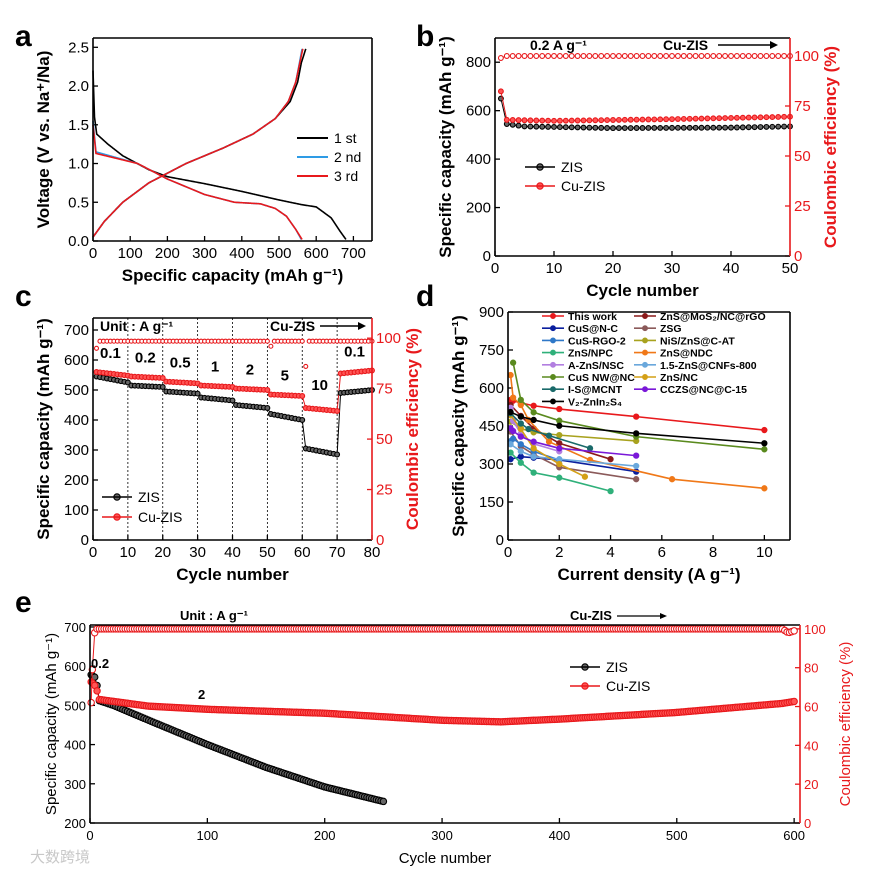 The height and width of the screenshot is (873, 879). Describe the element at coordinates (491, 464) in the screenshot. I see `y-tick-label: 300` at that location.